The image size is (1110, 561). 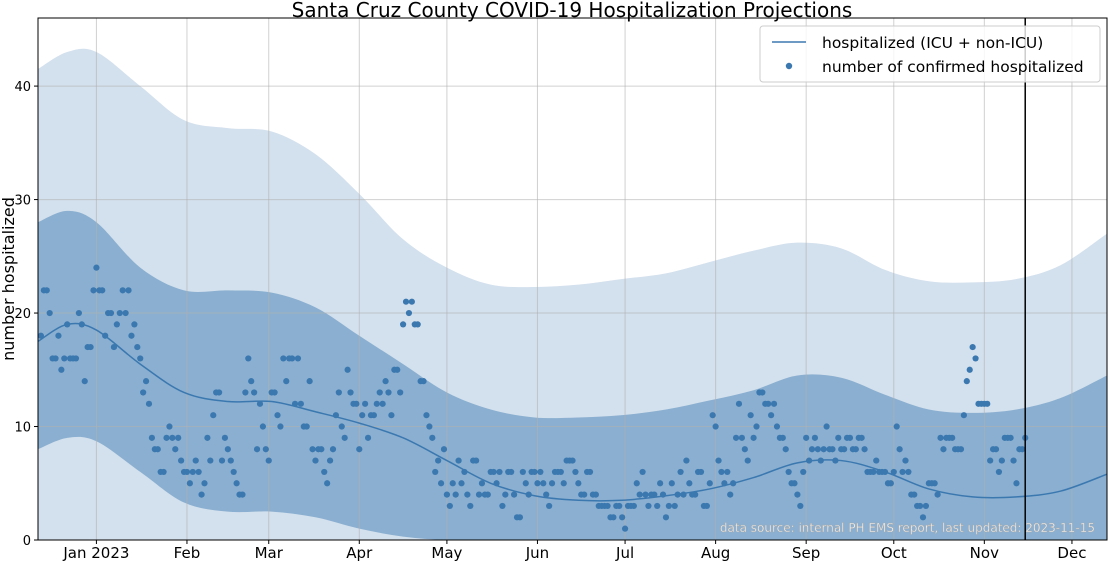 I want to click on legend-box, so click(x=930, y=54).